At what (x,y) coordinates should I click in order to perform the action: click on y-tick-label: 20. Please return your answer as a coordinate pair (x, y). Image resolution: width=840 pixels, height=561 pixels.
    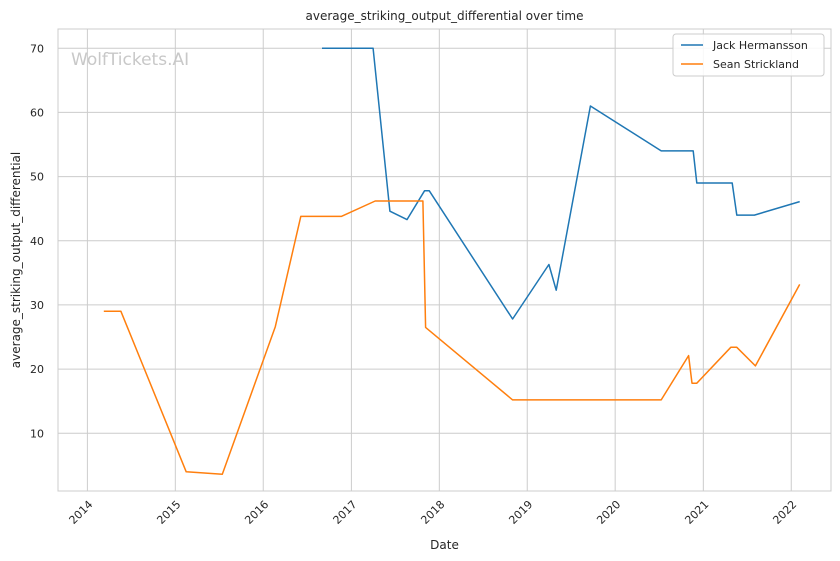
    Looking at the image, I should click on (37, 369).